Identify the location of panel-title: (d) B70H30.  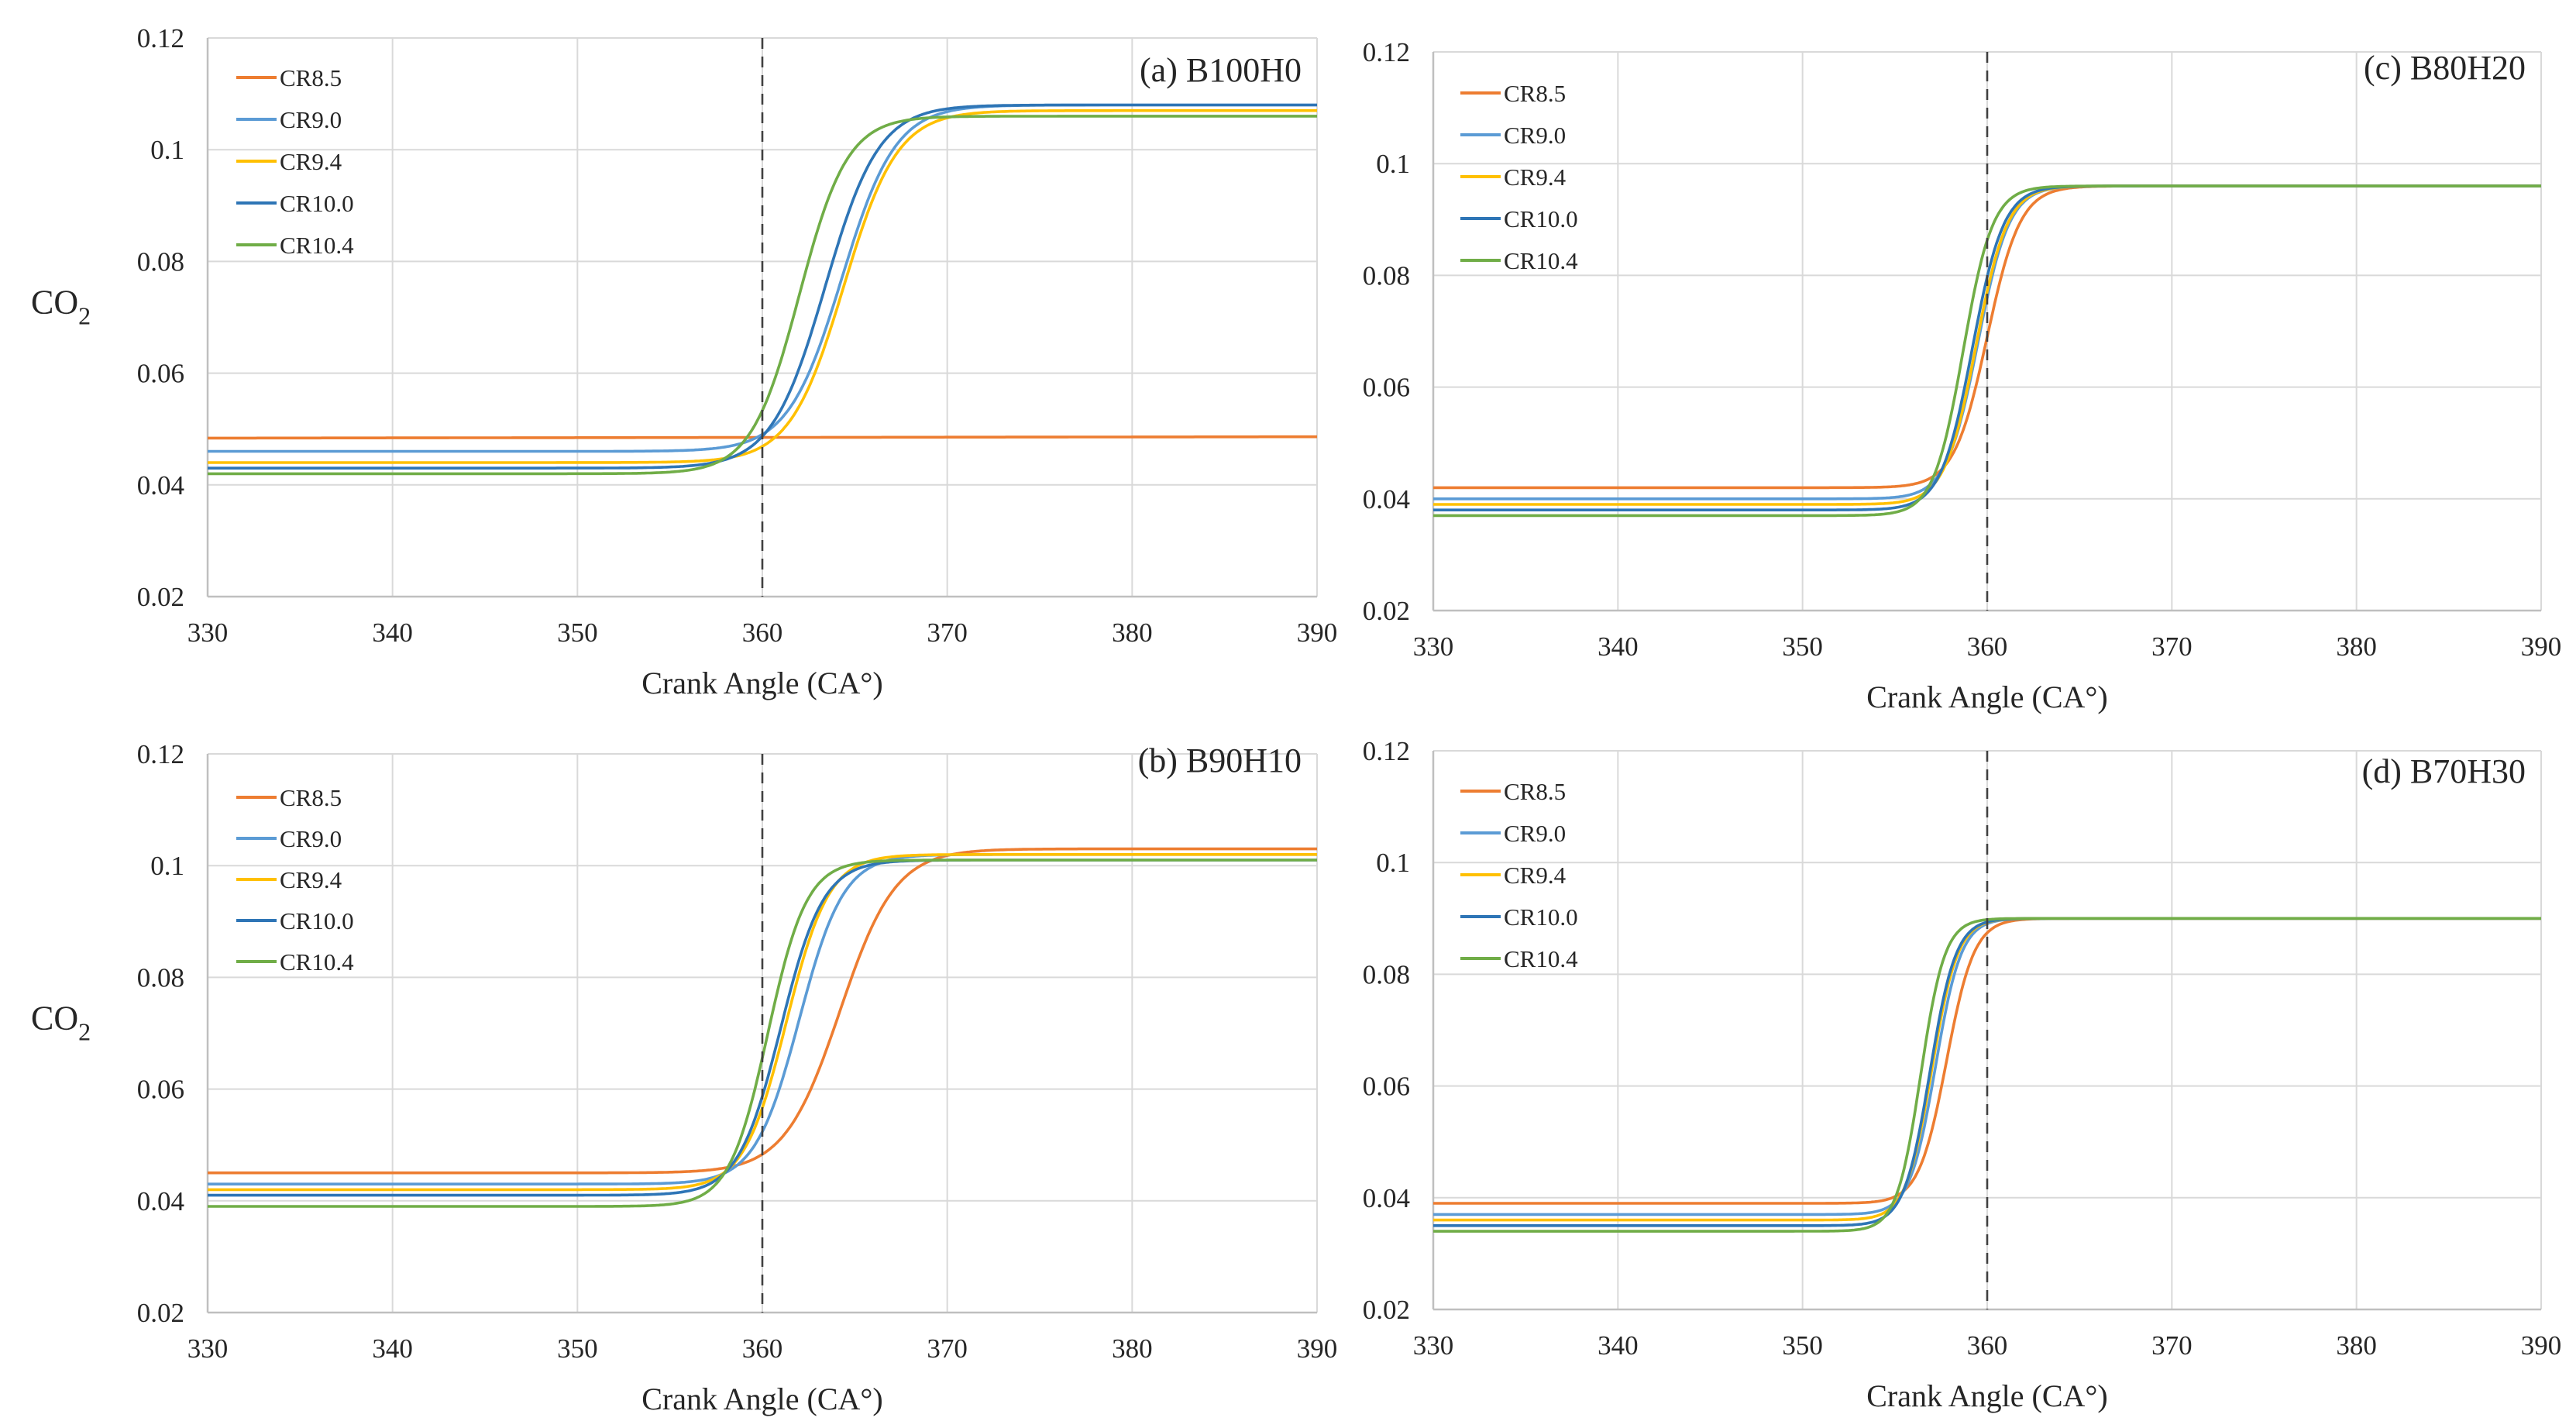
(2444, 771).